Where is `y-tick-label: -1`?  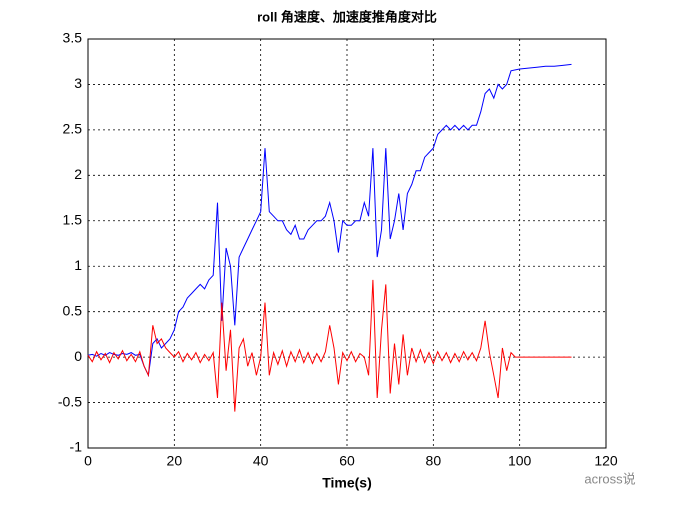 y-tick-label: -1 is located at coordinates (76, 447).